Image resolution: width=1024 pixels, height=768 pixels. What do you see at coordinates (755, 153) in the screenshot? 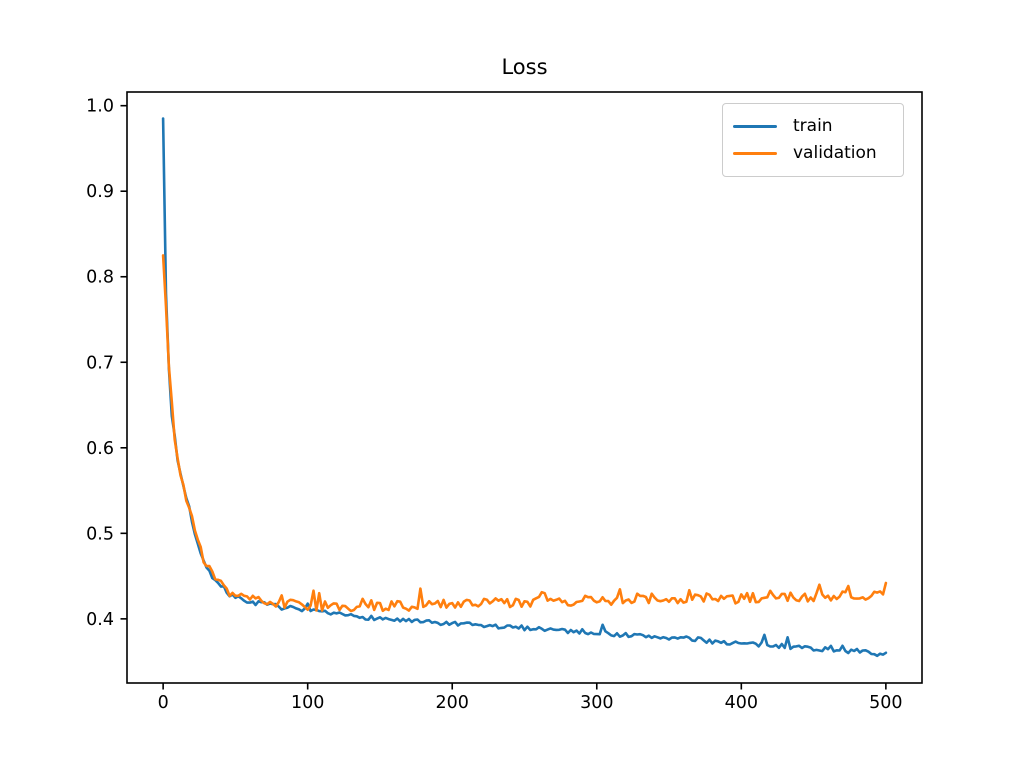
I see `validation-line-swatch` at bounding box center [755, 153].